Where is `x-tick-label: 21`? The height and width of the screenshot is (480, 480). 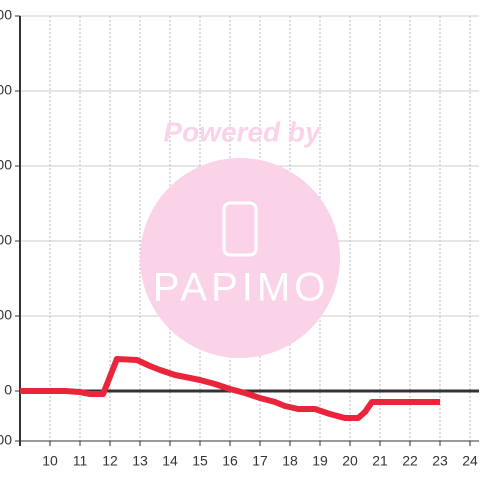
x-tick-label: 21 is located at coordinates (380, 461).